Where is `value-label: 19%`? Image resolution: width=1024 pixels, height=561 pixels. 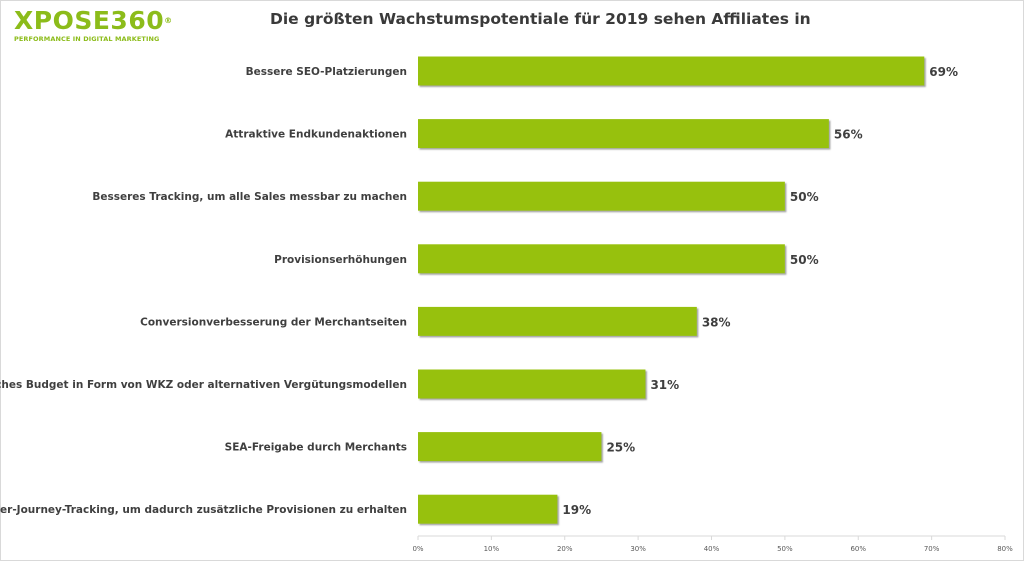 value-label: 19% is located at coordinates (576, 510).